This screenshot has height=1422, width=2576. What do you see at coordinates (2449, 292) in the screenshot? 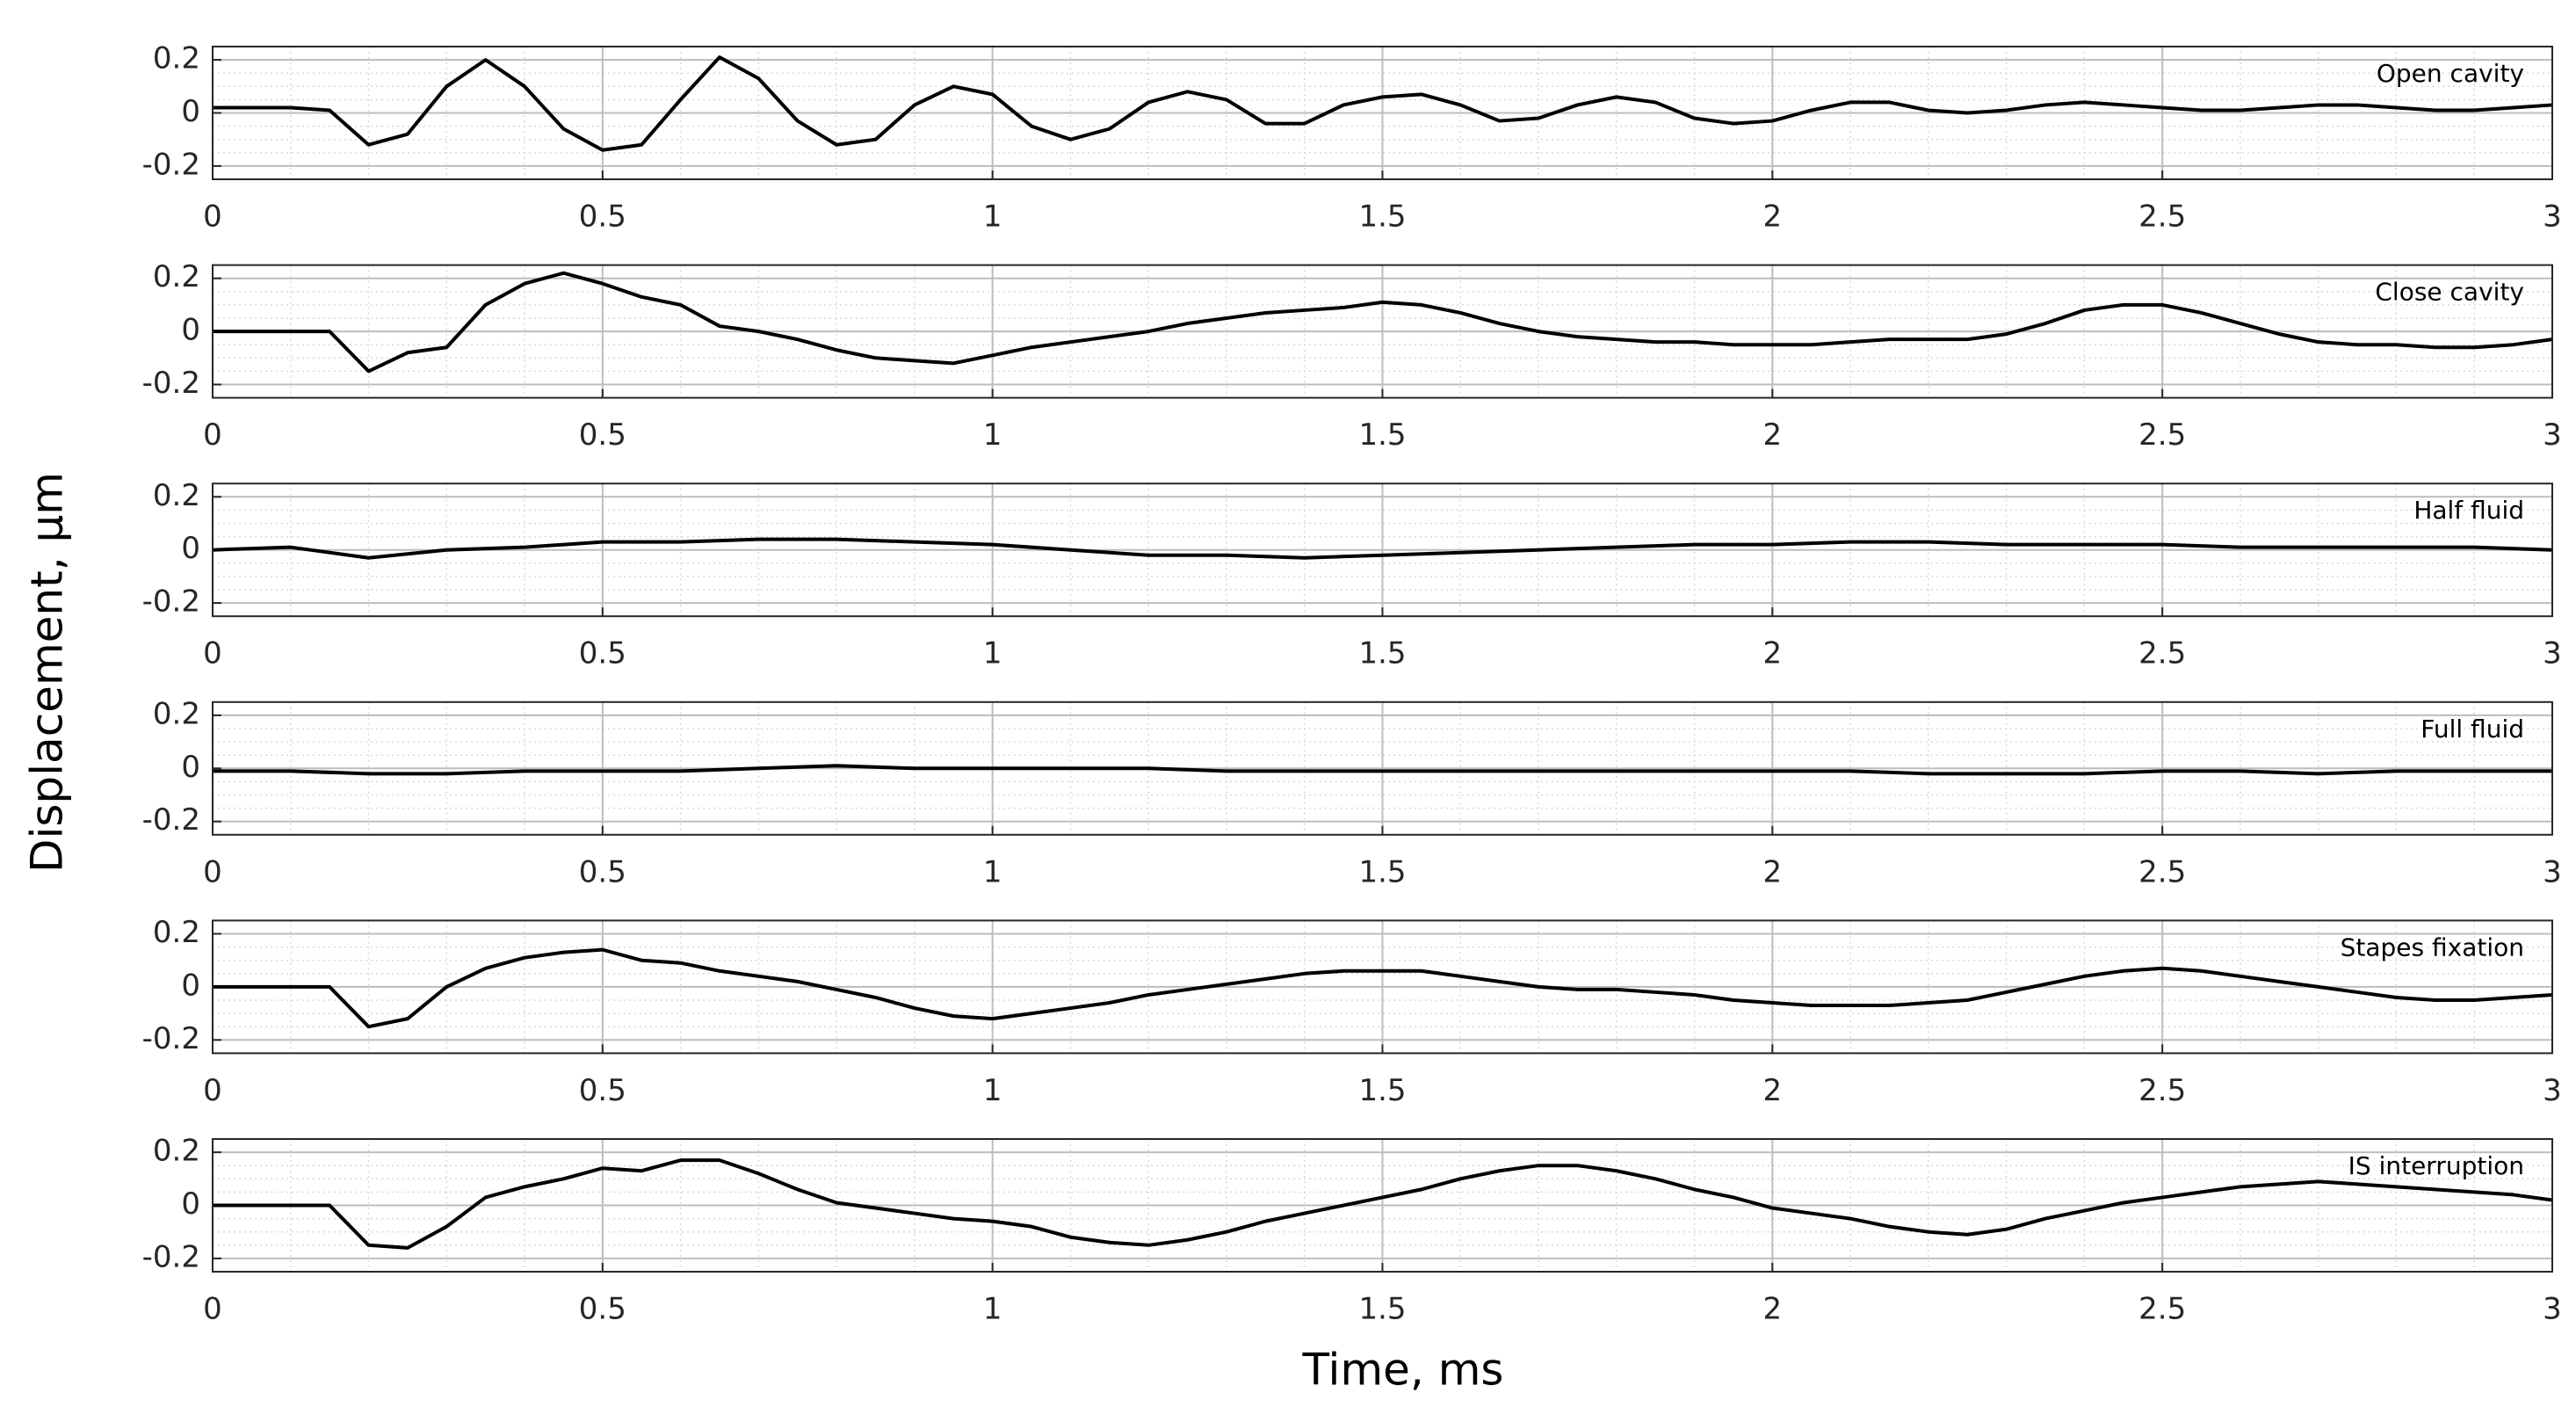
I see `panel-label: Close cavity` at bounding box center [2449, 292].